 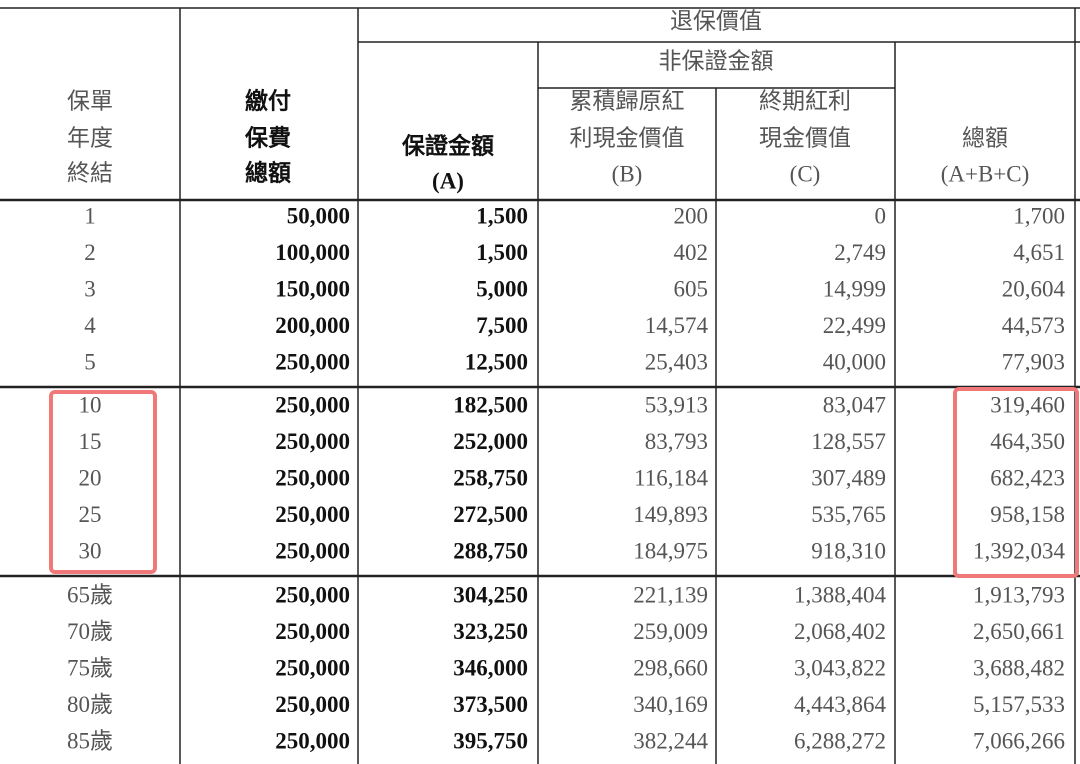 What do you see at coordinates (90, 288) in the screenshot?
I see `row-label: 3` at bounding box center [90, 288].